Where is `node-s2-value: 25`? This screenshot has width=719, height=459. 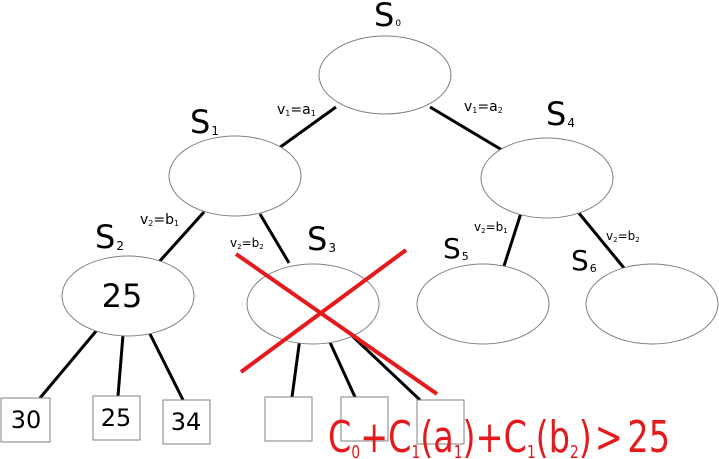 node-s2-value: 25 is located at coordinates (122, 296).